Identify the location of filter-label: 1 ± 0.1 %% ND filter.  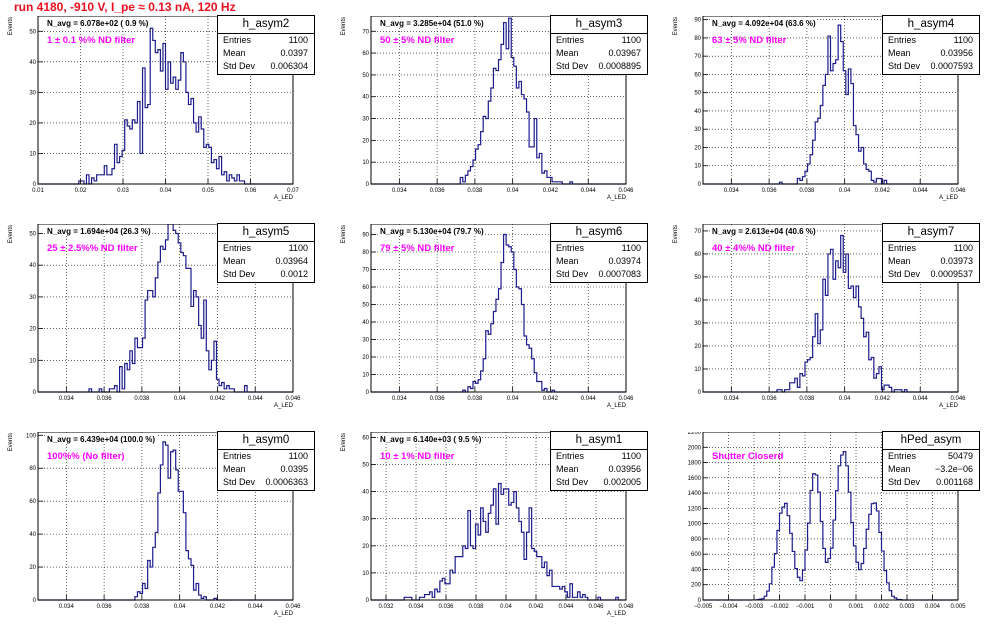
(91, 40).